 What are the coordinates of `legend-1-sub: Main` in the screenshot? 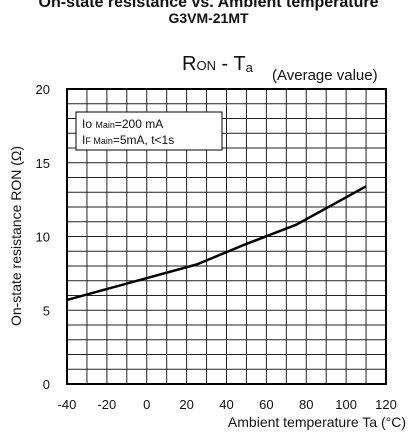 It's located at (105, 125).